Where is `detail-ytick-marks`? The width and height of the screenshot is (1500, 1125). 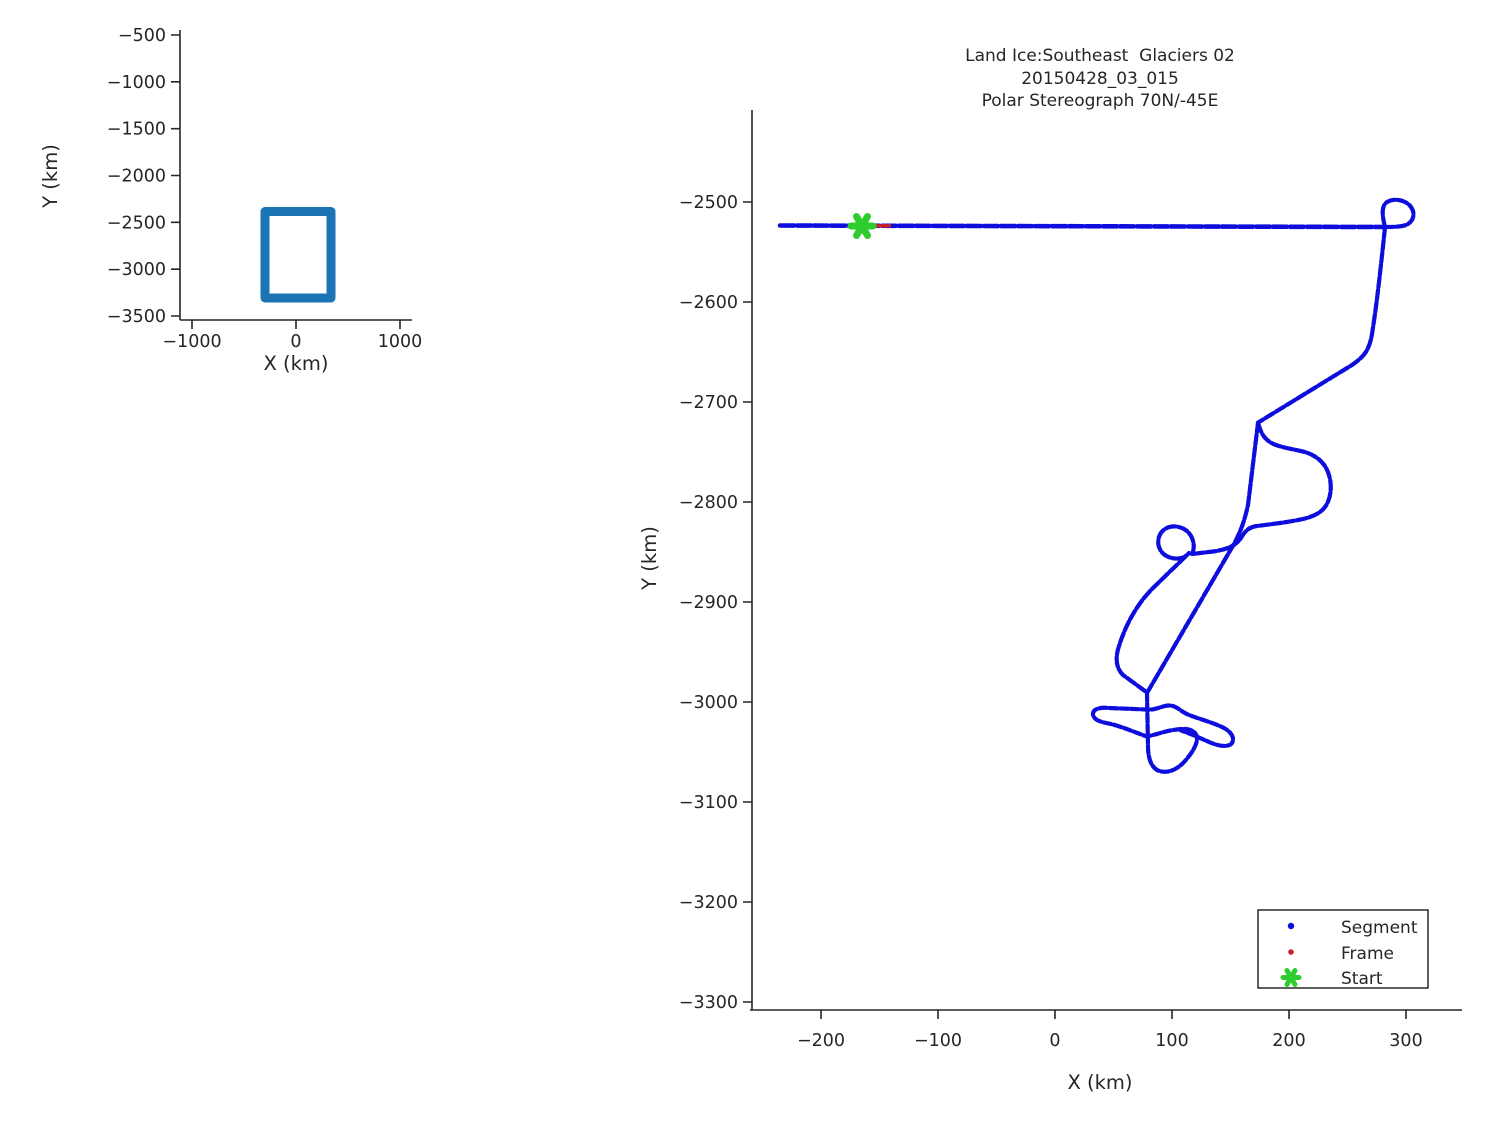 detail-ytick-marks is located at coordinates (747, 602).